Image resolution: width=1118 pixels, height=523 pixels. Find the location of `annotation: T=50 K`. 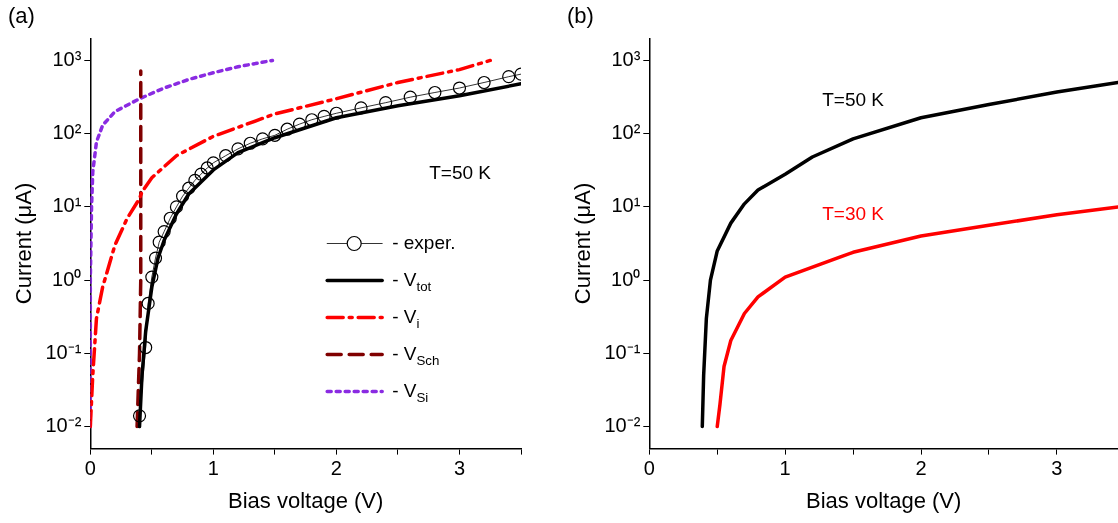

annotation: T=50 K is located at coordinates (460, 172).